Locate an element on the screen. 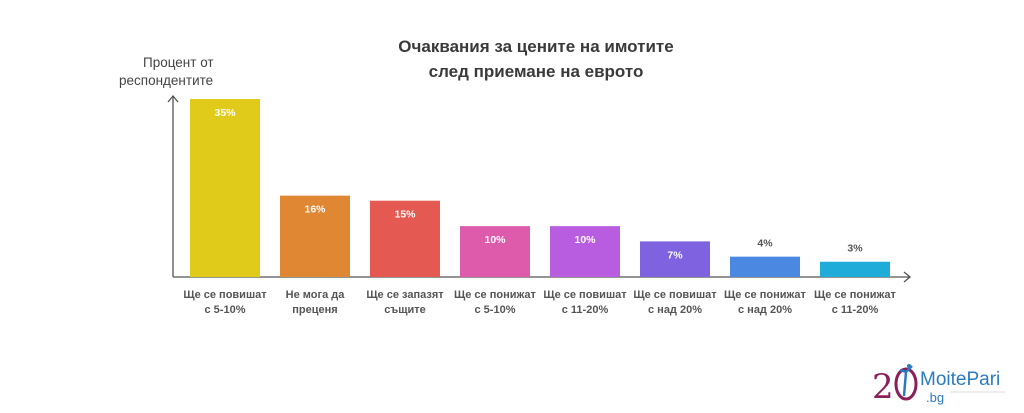 Image resolution: width=1024 pixels, height=413 pixels. bar-value-label: 35% is located at coordinates (225, 113).